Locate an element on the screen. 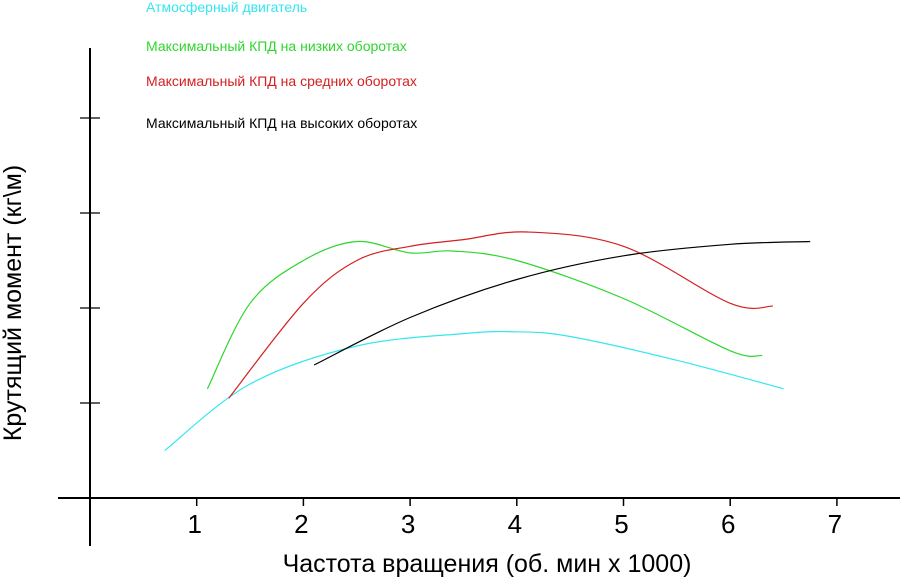  y-ticks is located at coordinates (90, 260).